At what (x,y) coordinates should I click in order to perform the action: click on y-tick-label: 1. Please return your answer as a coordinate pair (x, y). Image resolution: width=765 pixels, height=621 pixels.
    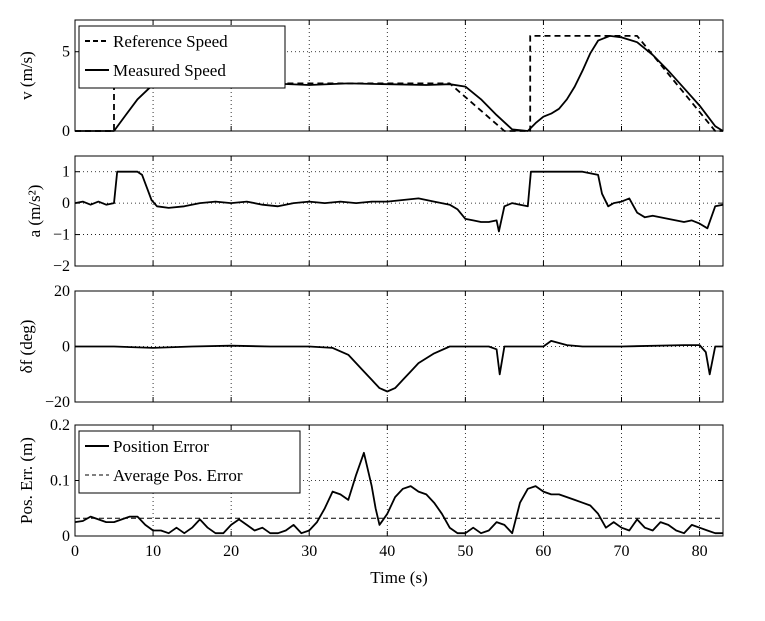
    Looking at the image, I should click on (66, 172).